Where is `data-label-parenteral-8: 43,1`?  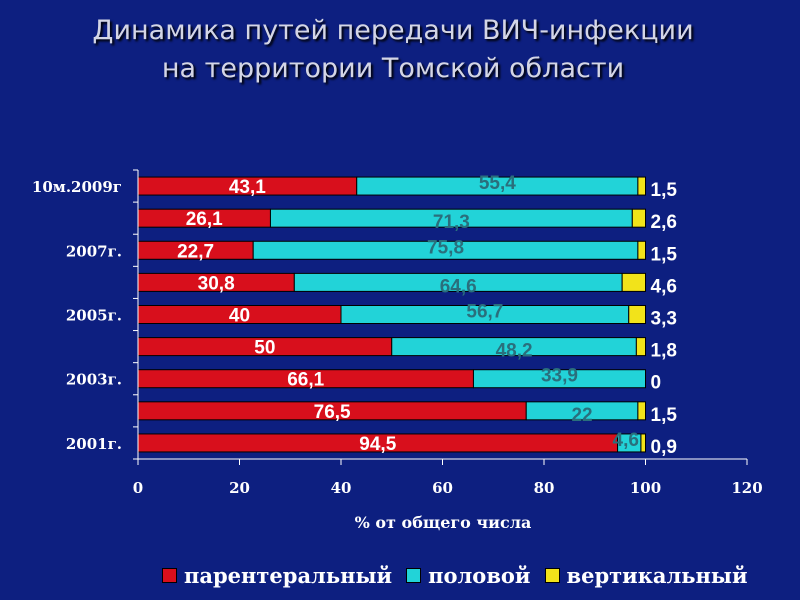
data-label-parenteral-8: 43,1 is located at coordinates (247, 187).